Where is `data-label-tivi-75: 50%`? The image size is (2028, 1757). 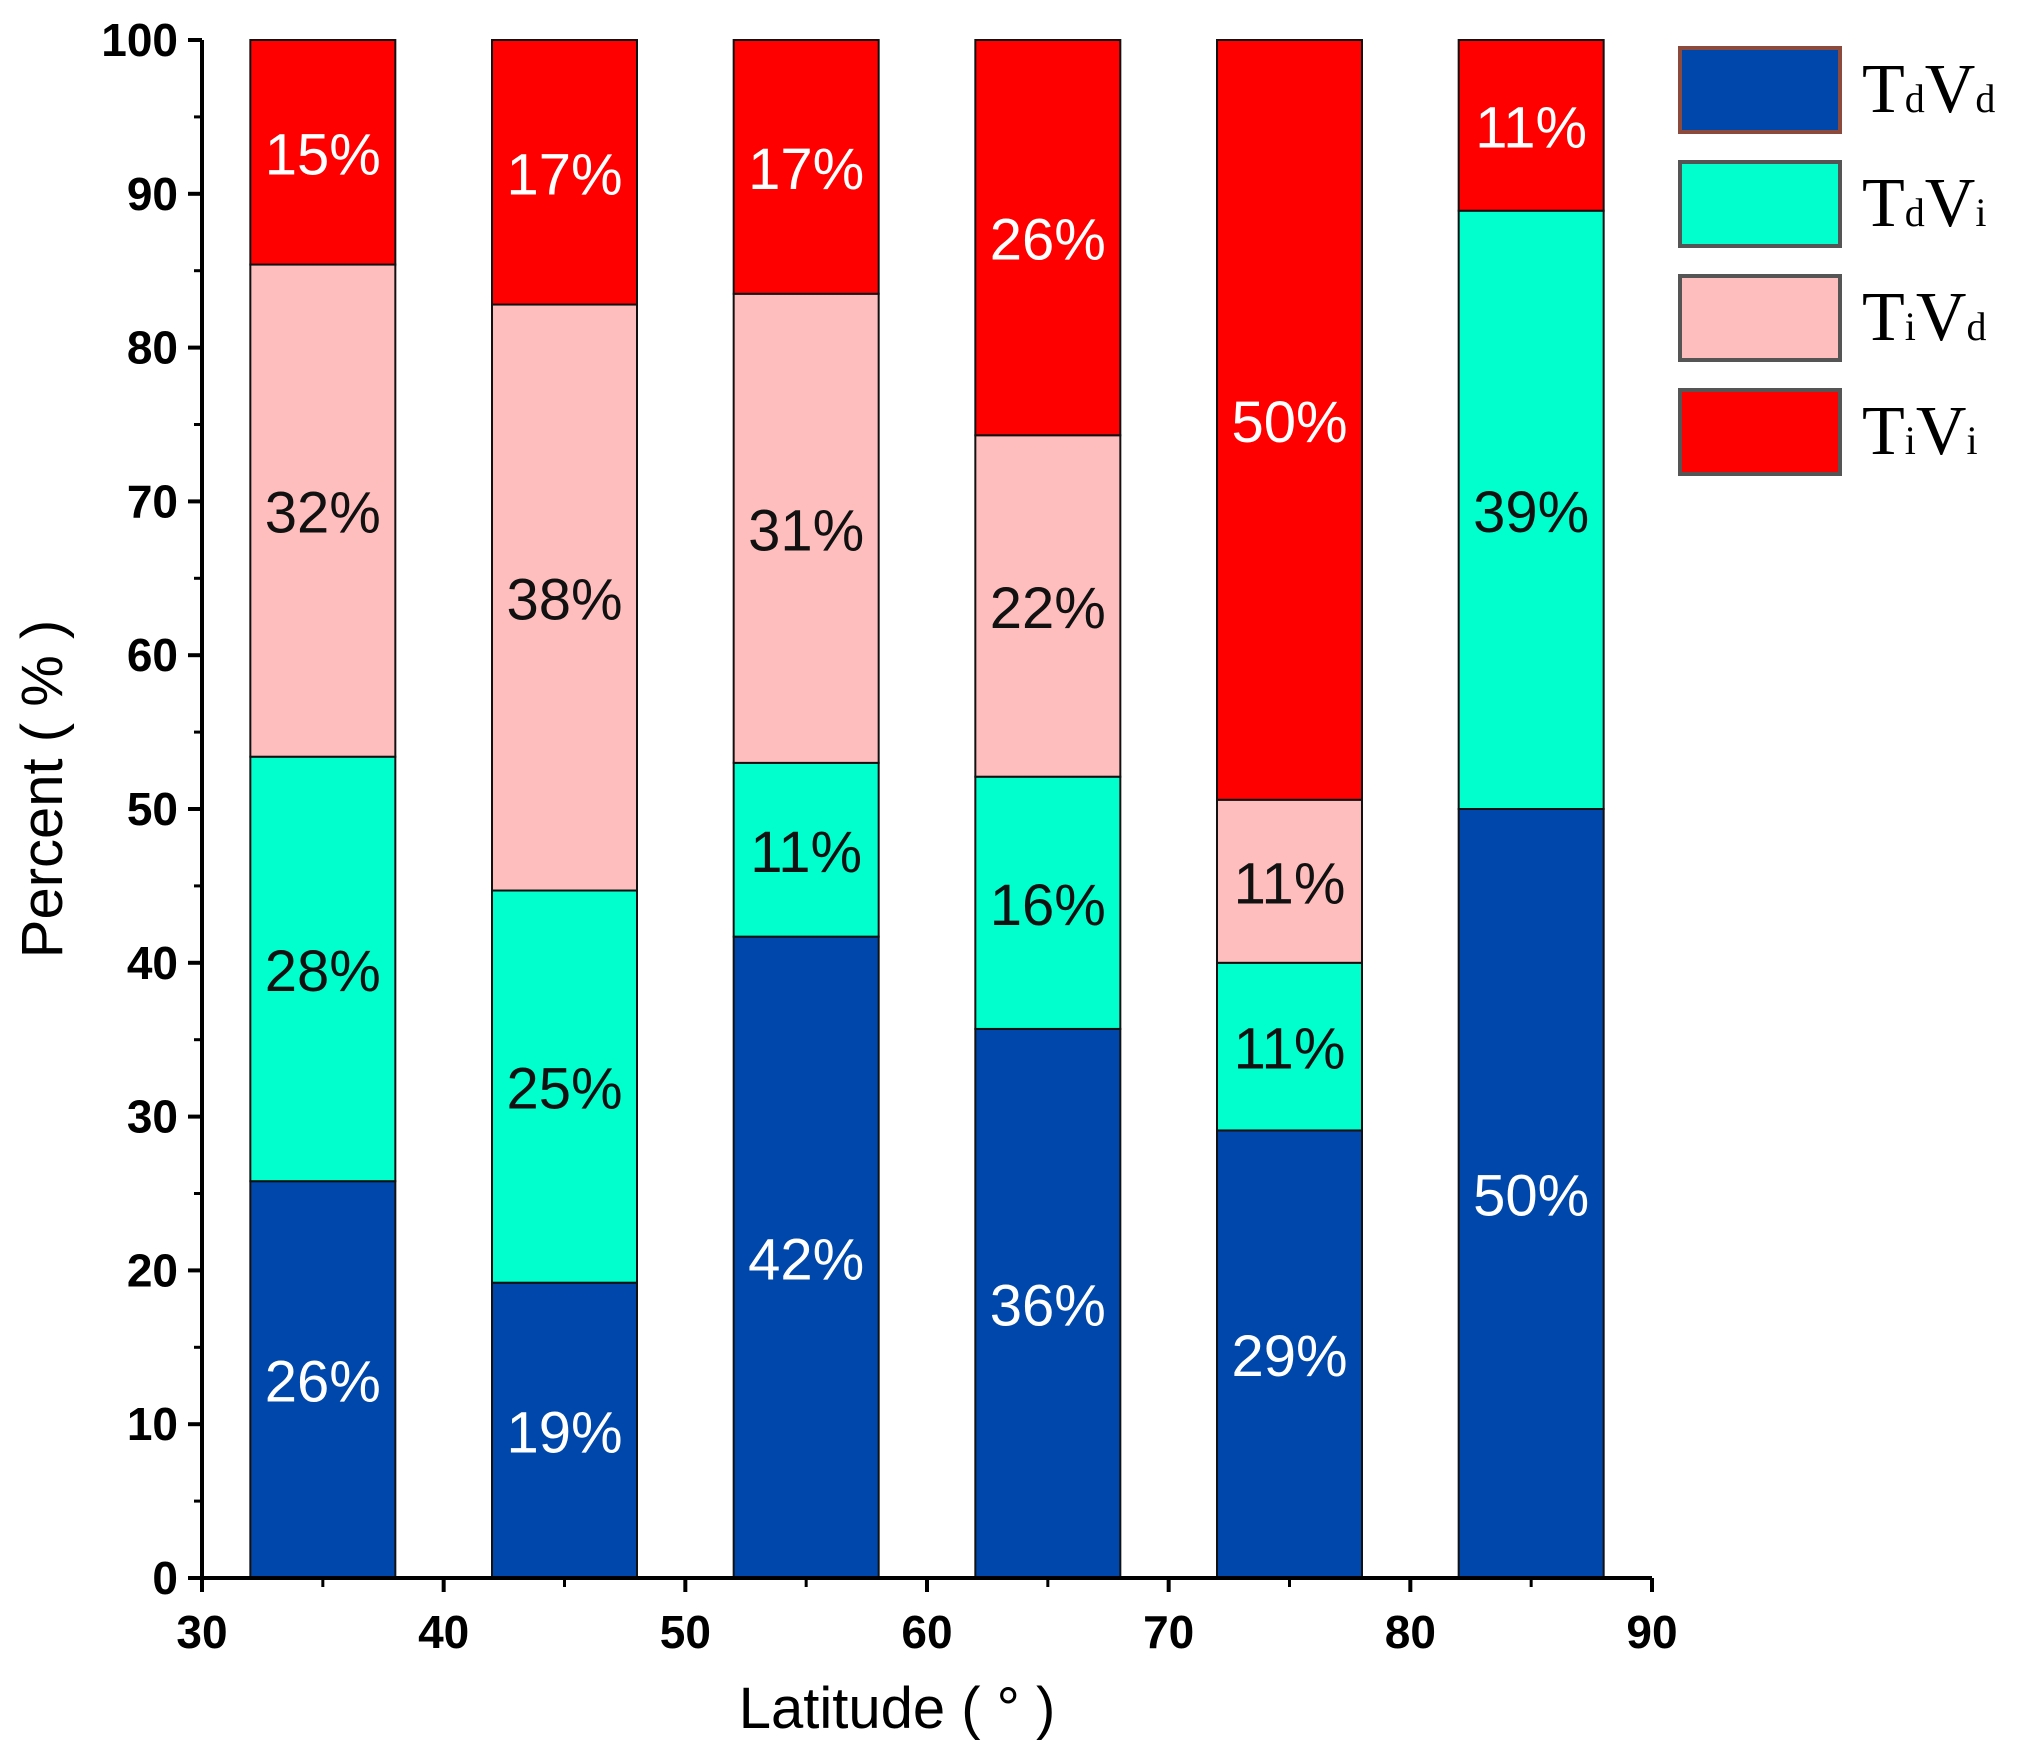 data-label-tivi-75: 50% is located at coordinates (1289, 422).